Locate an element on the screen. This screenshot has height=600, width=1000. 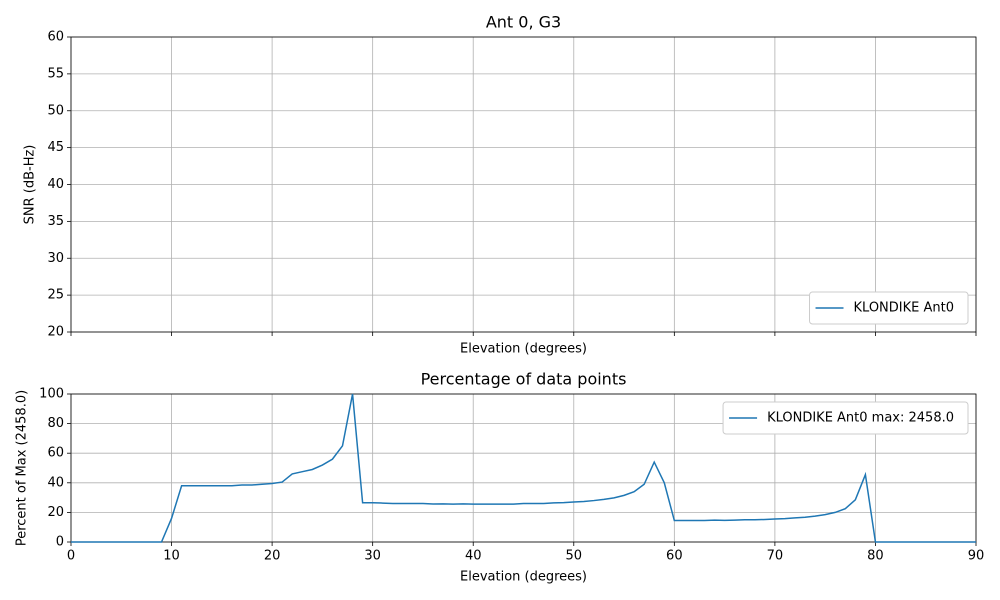
y-tick-label: 35 is located at coordinates (55, 221).